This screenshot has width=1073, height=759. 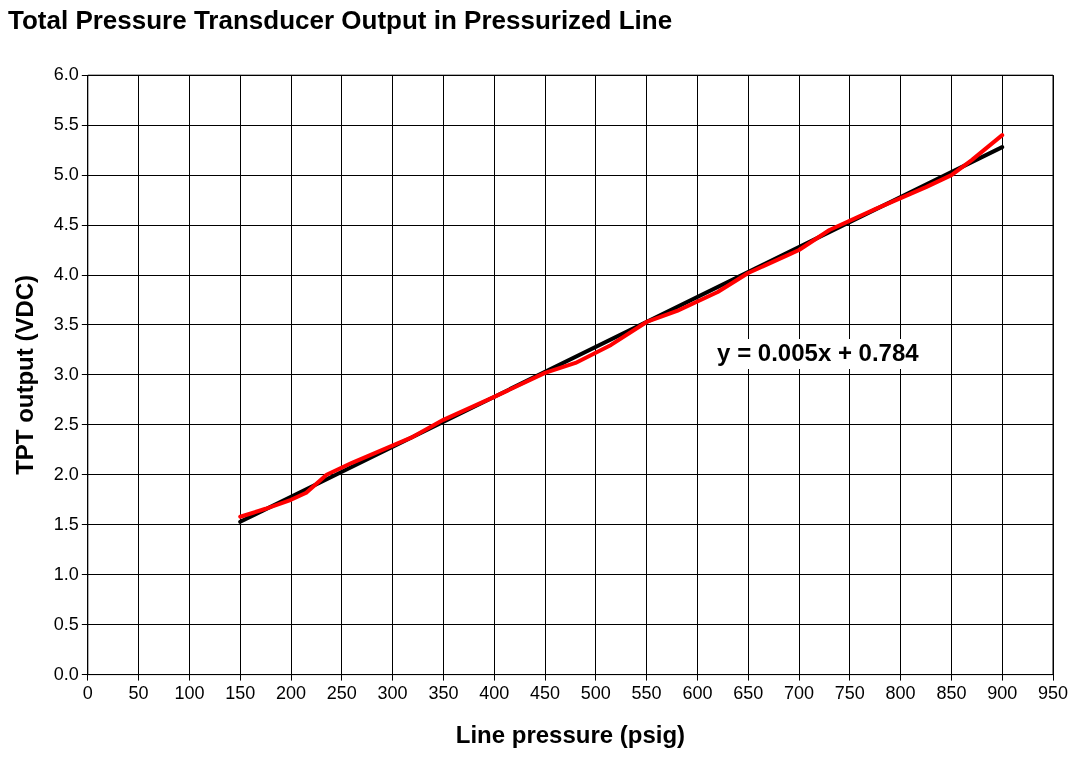 I want to click on annotation: y = 0.005x + 0.784, so click(x=818, y=352).